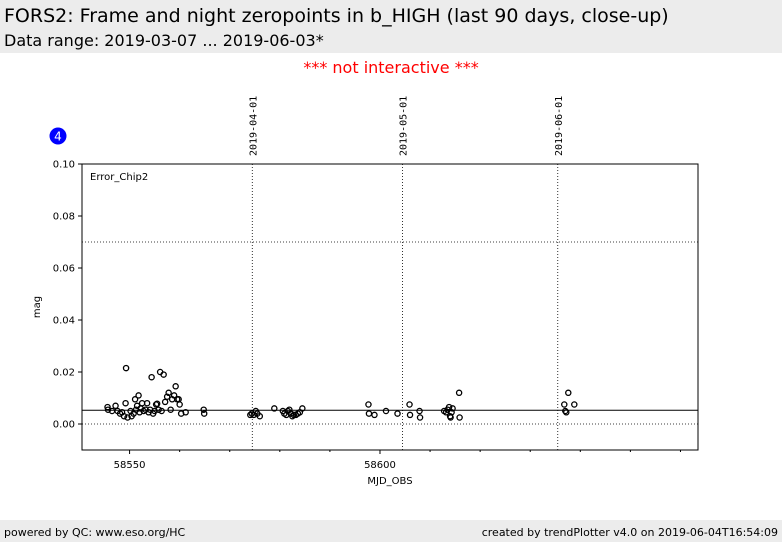 The image size is (782, 542). What do you see at coordinates (64, 373) in the screenshot?
I see `y-tick-label: 0.02` at bounding box center [64, 373].